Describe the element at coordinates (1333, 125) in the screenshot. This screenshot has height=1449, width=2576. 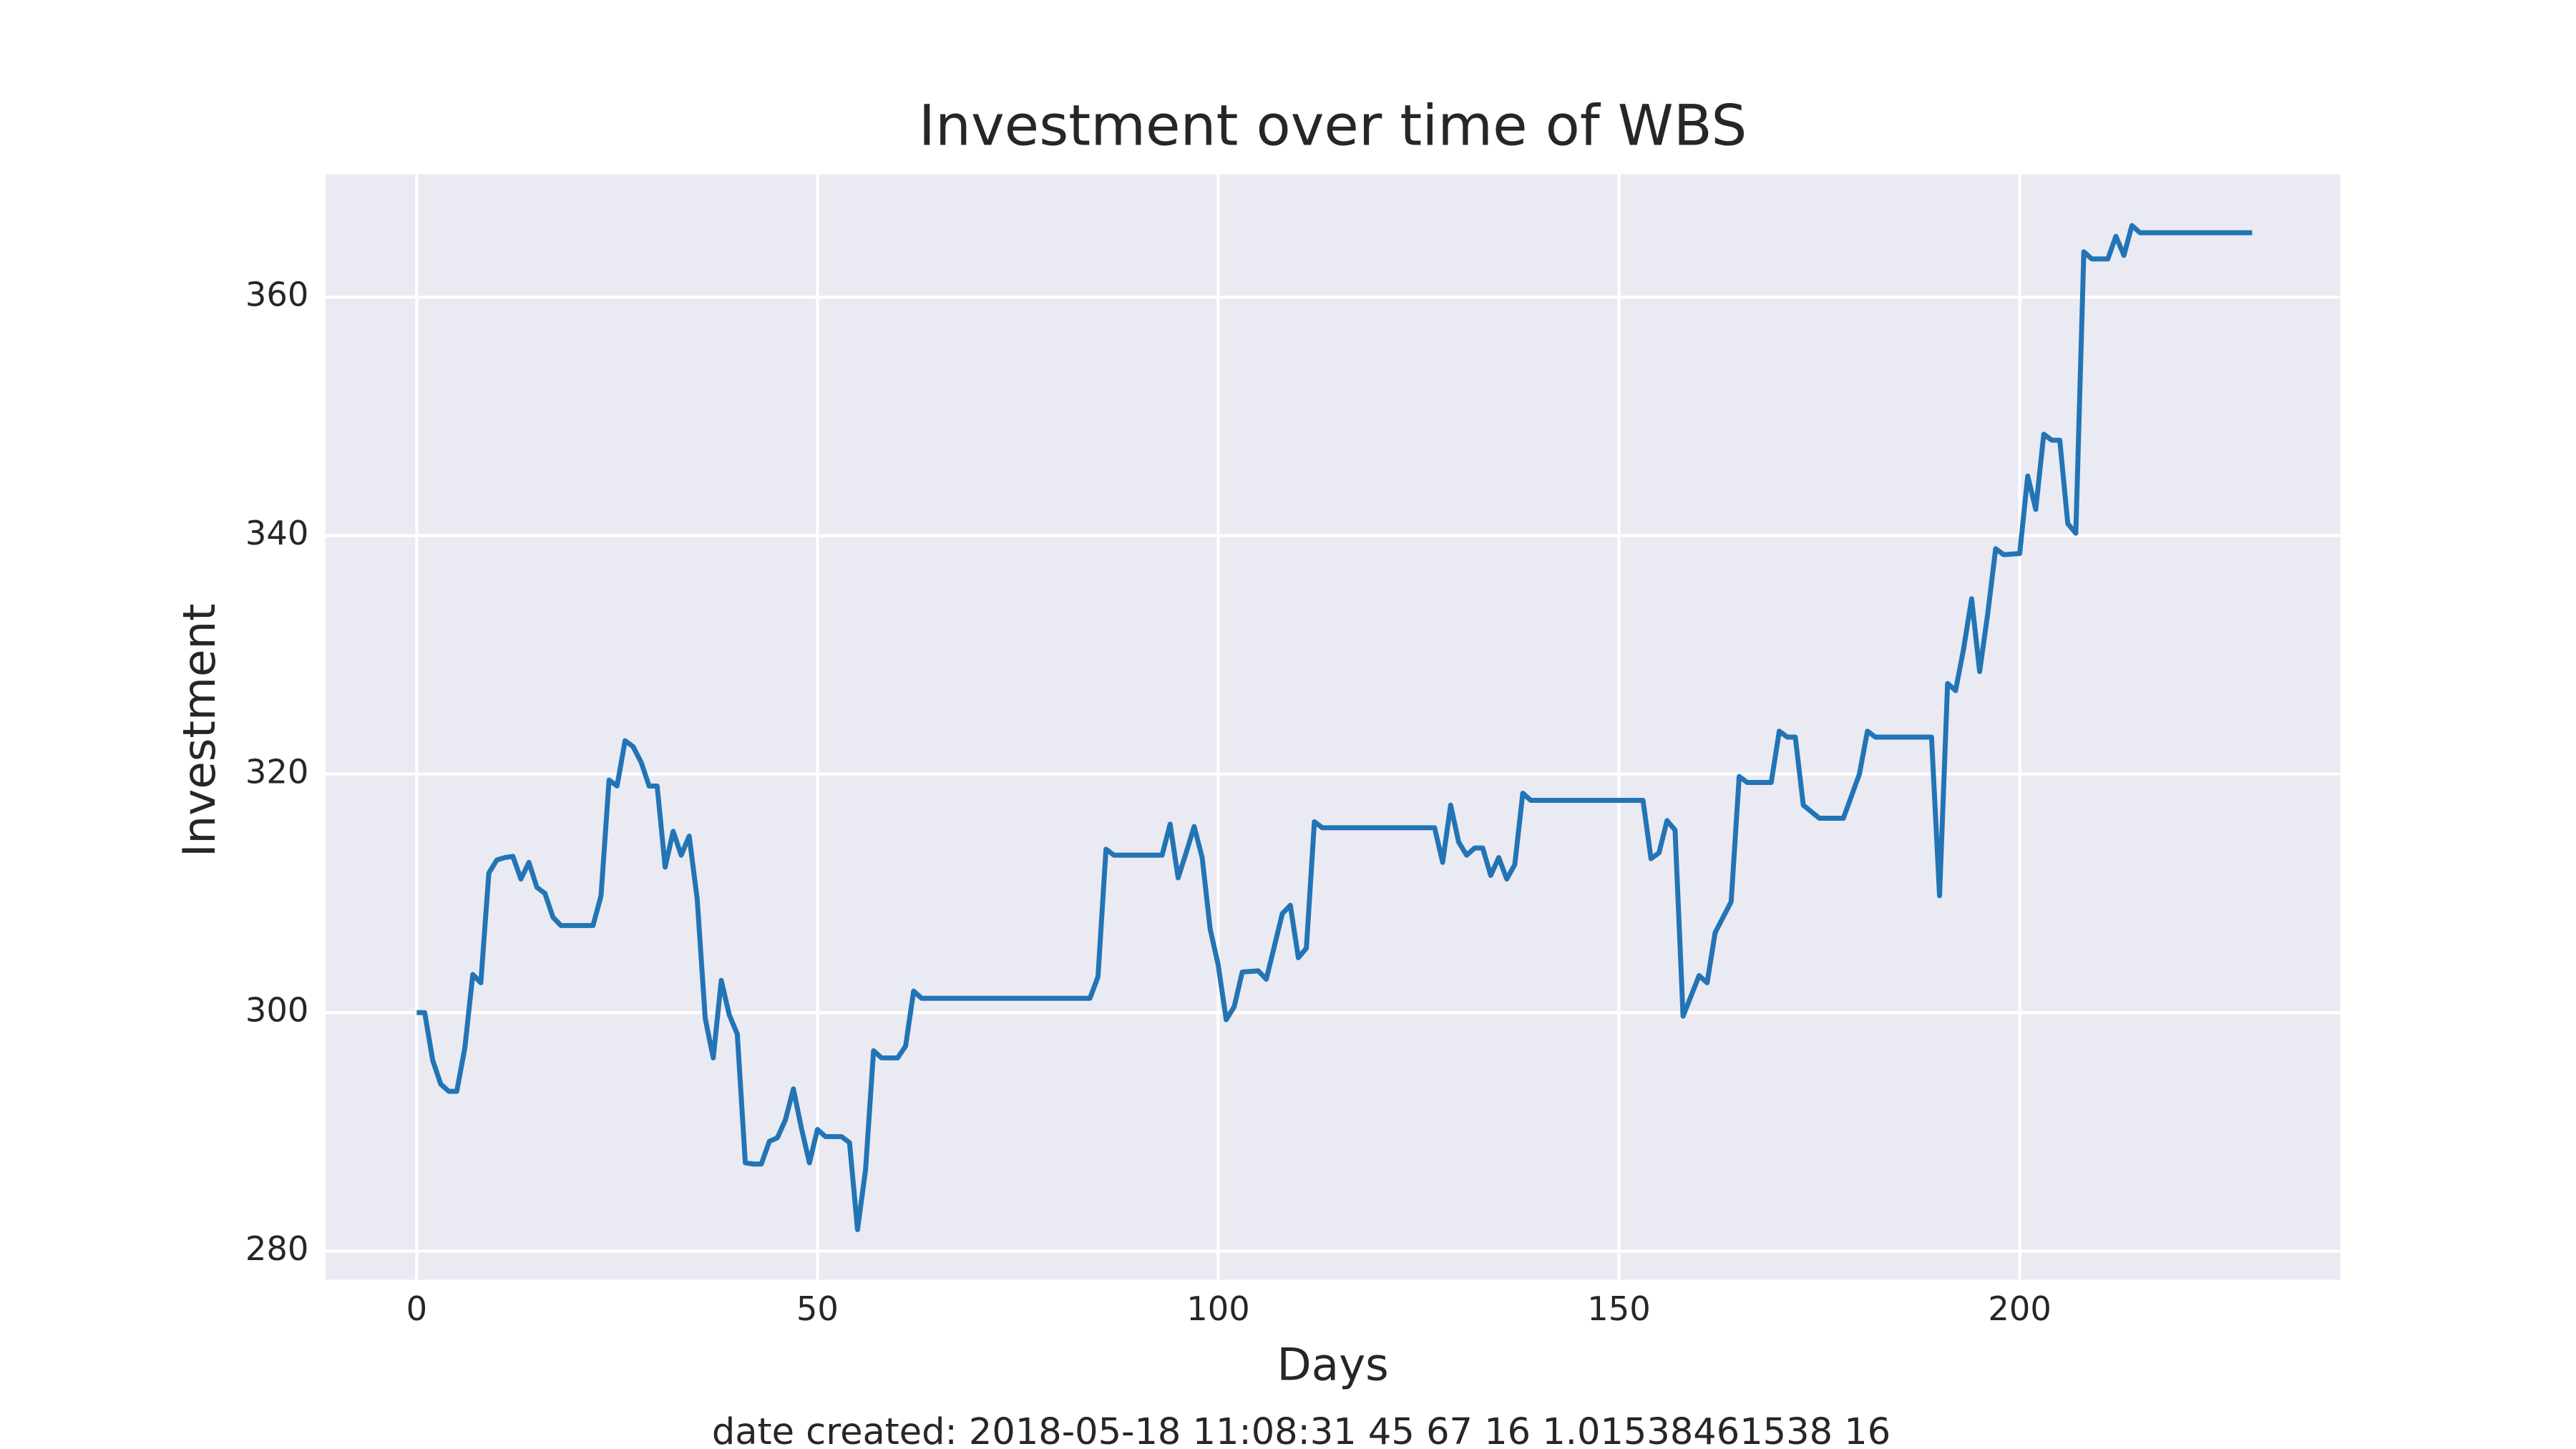
I see `chart-title: Investment over time of WBS` at that location.